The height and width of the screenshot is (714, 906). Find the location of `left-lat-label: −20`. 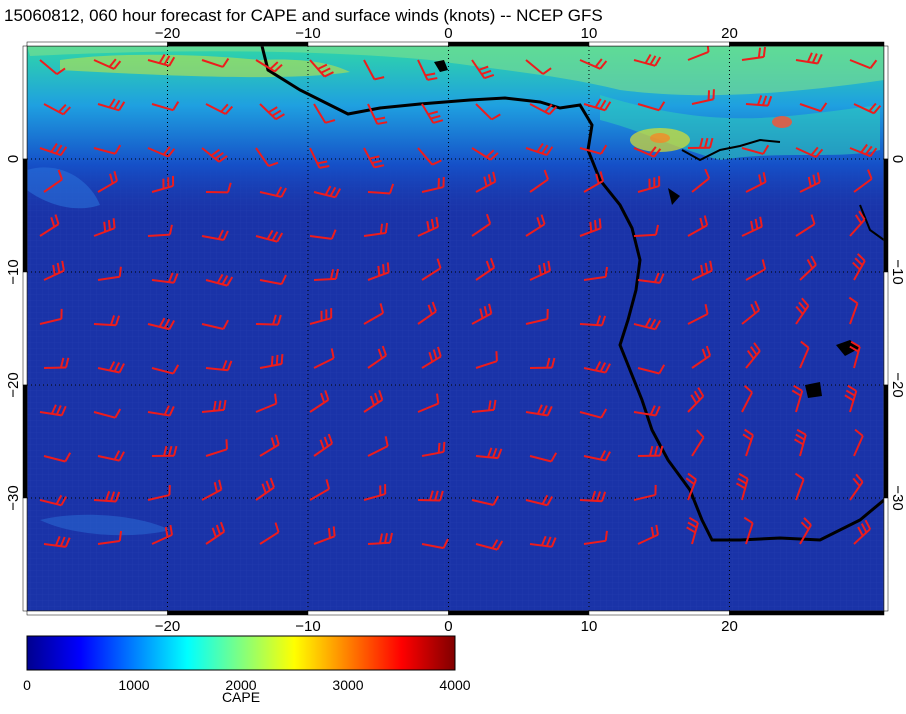

left-lat-label: −20 is located at coordinates (13, 384).